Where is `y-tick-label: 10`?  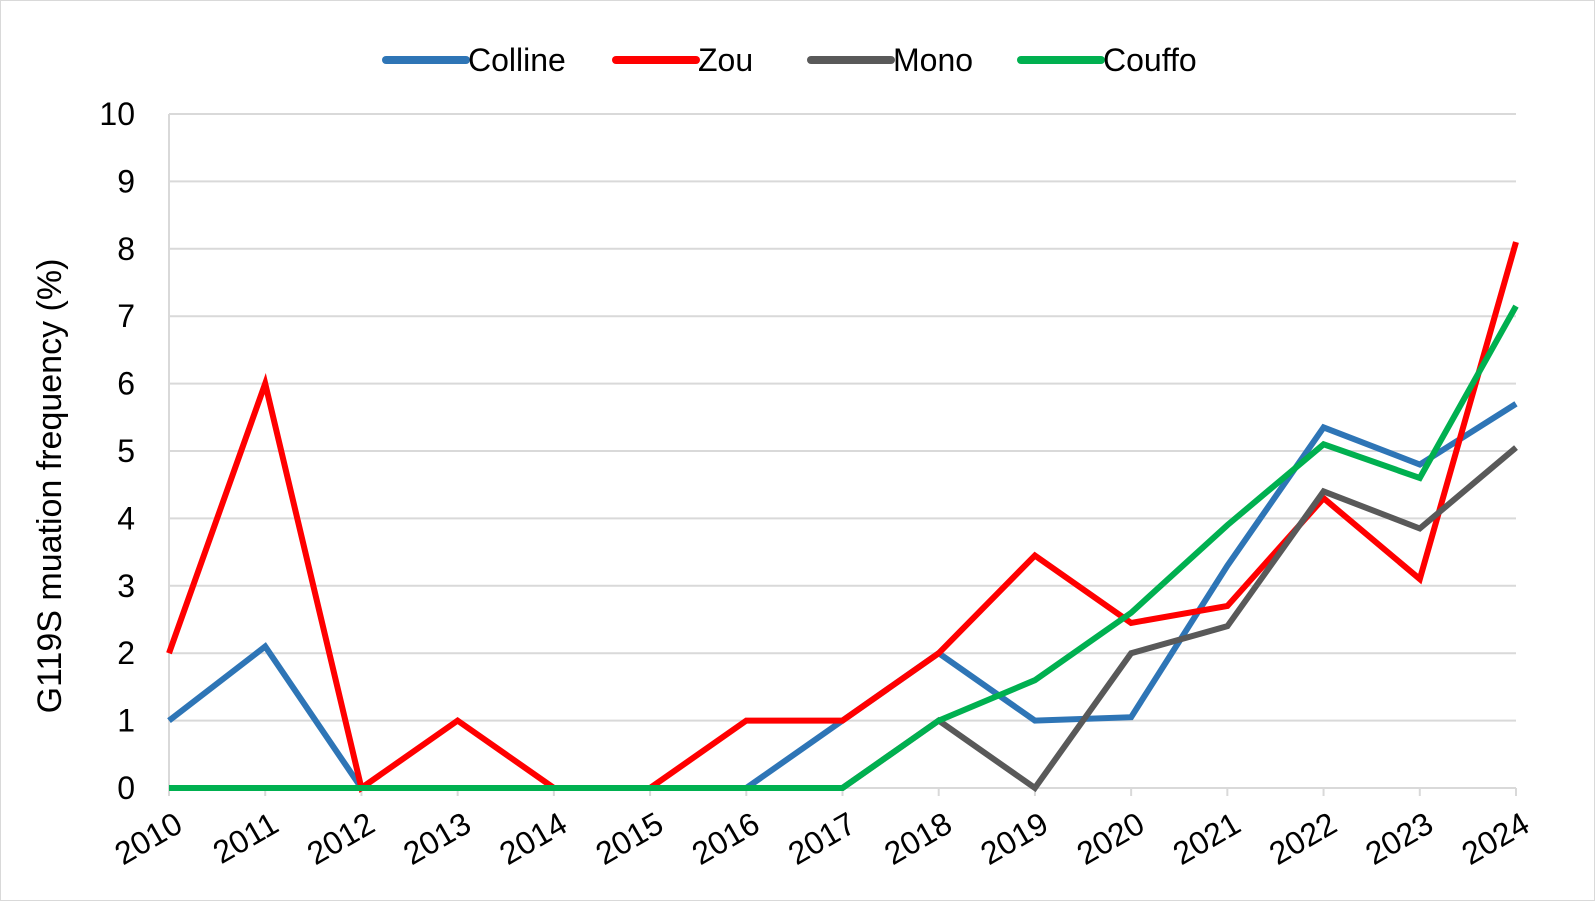 y-tick-label: 10 is located at coordinates (117, 114).